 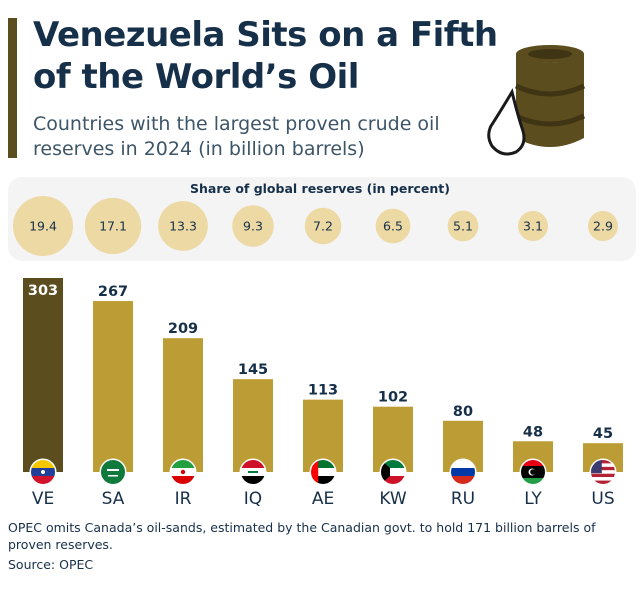 What do you see at coordinates (183, 329) in the screenshot?
I see `bar-value-label: 209` at bounding box center [183, 329].